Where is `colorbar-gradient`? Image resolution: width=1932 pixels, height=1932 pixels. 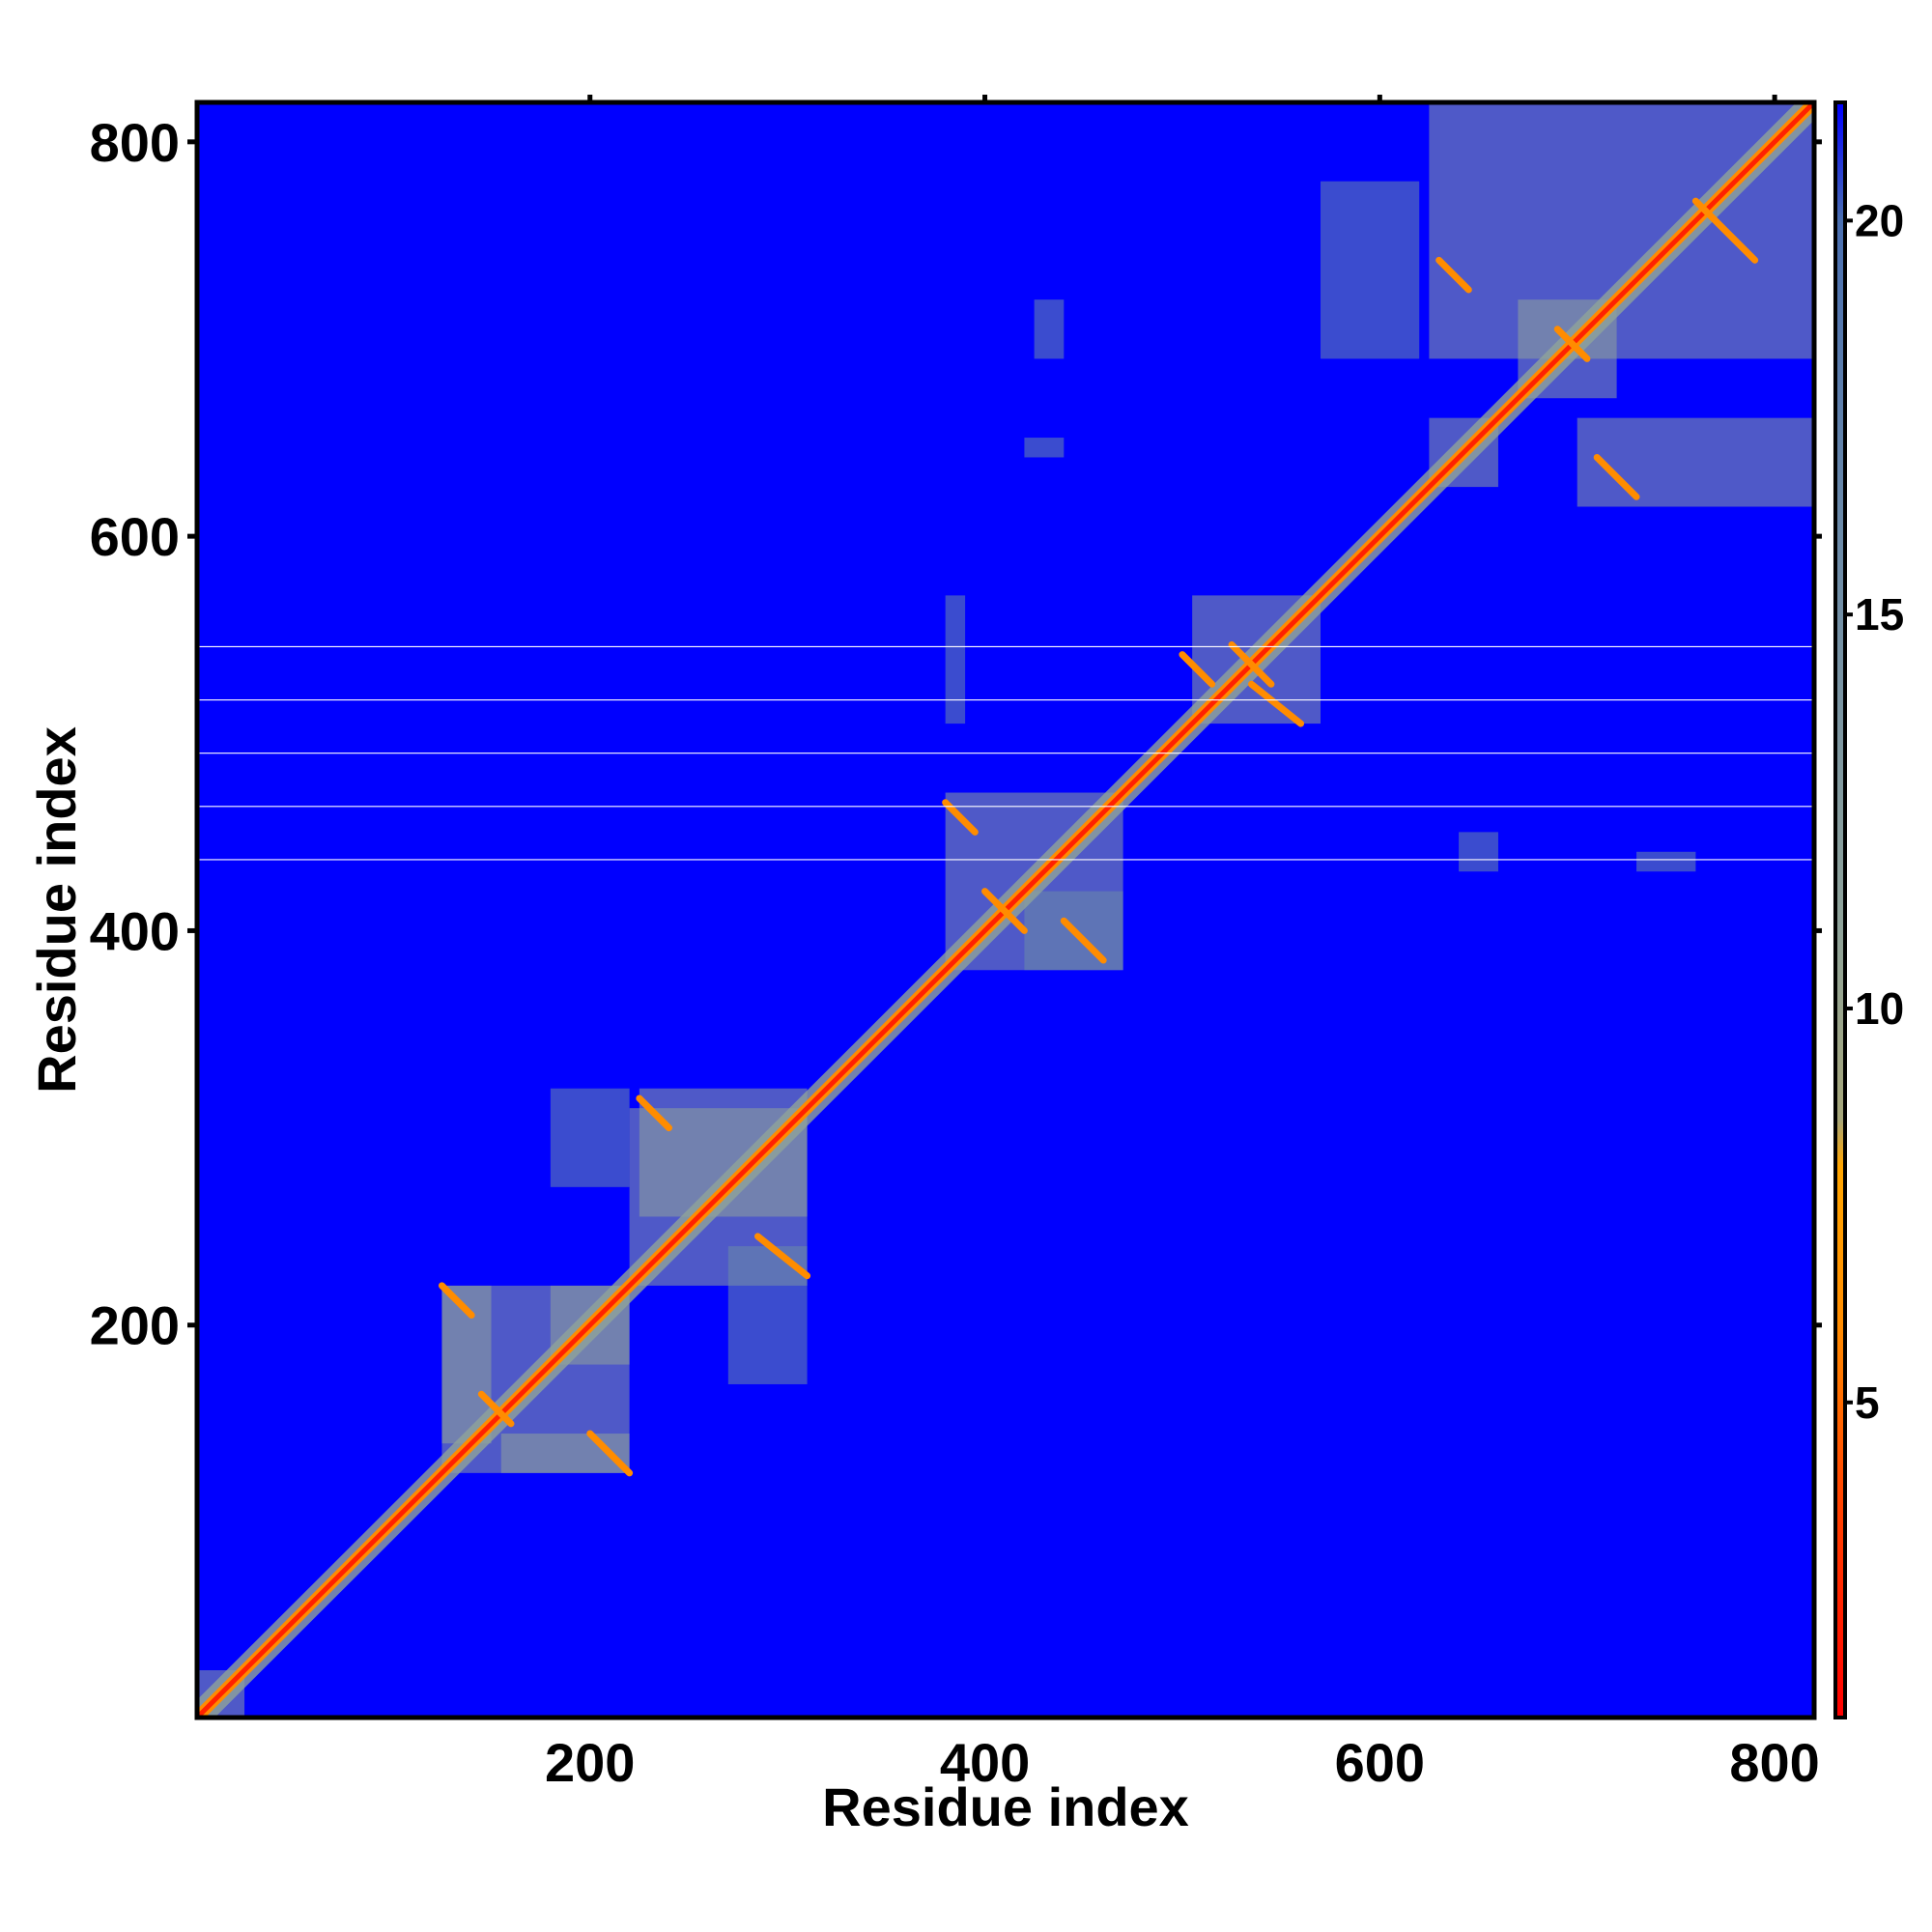
colorbar-gradient is located at coordinates (1840, 910).